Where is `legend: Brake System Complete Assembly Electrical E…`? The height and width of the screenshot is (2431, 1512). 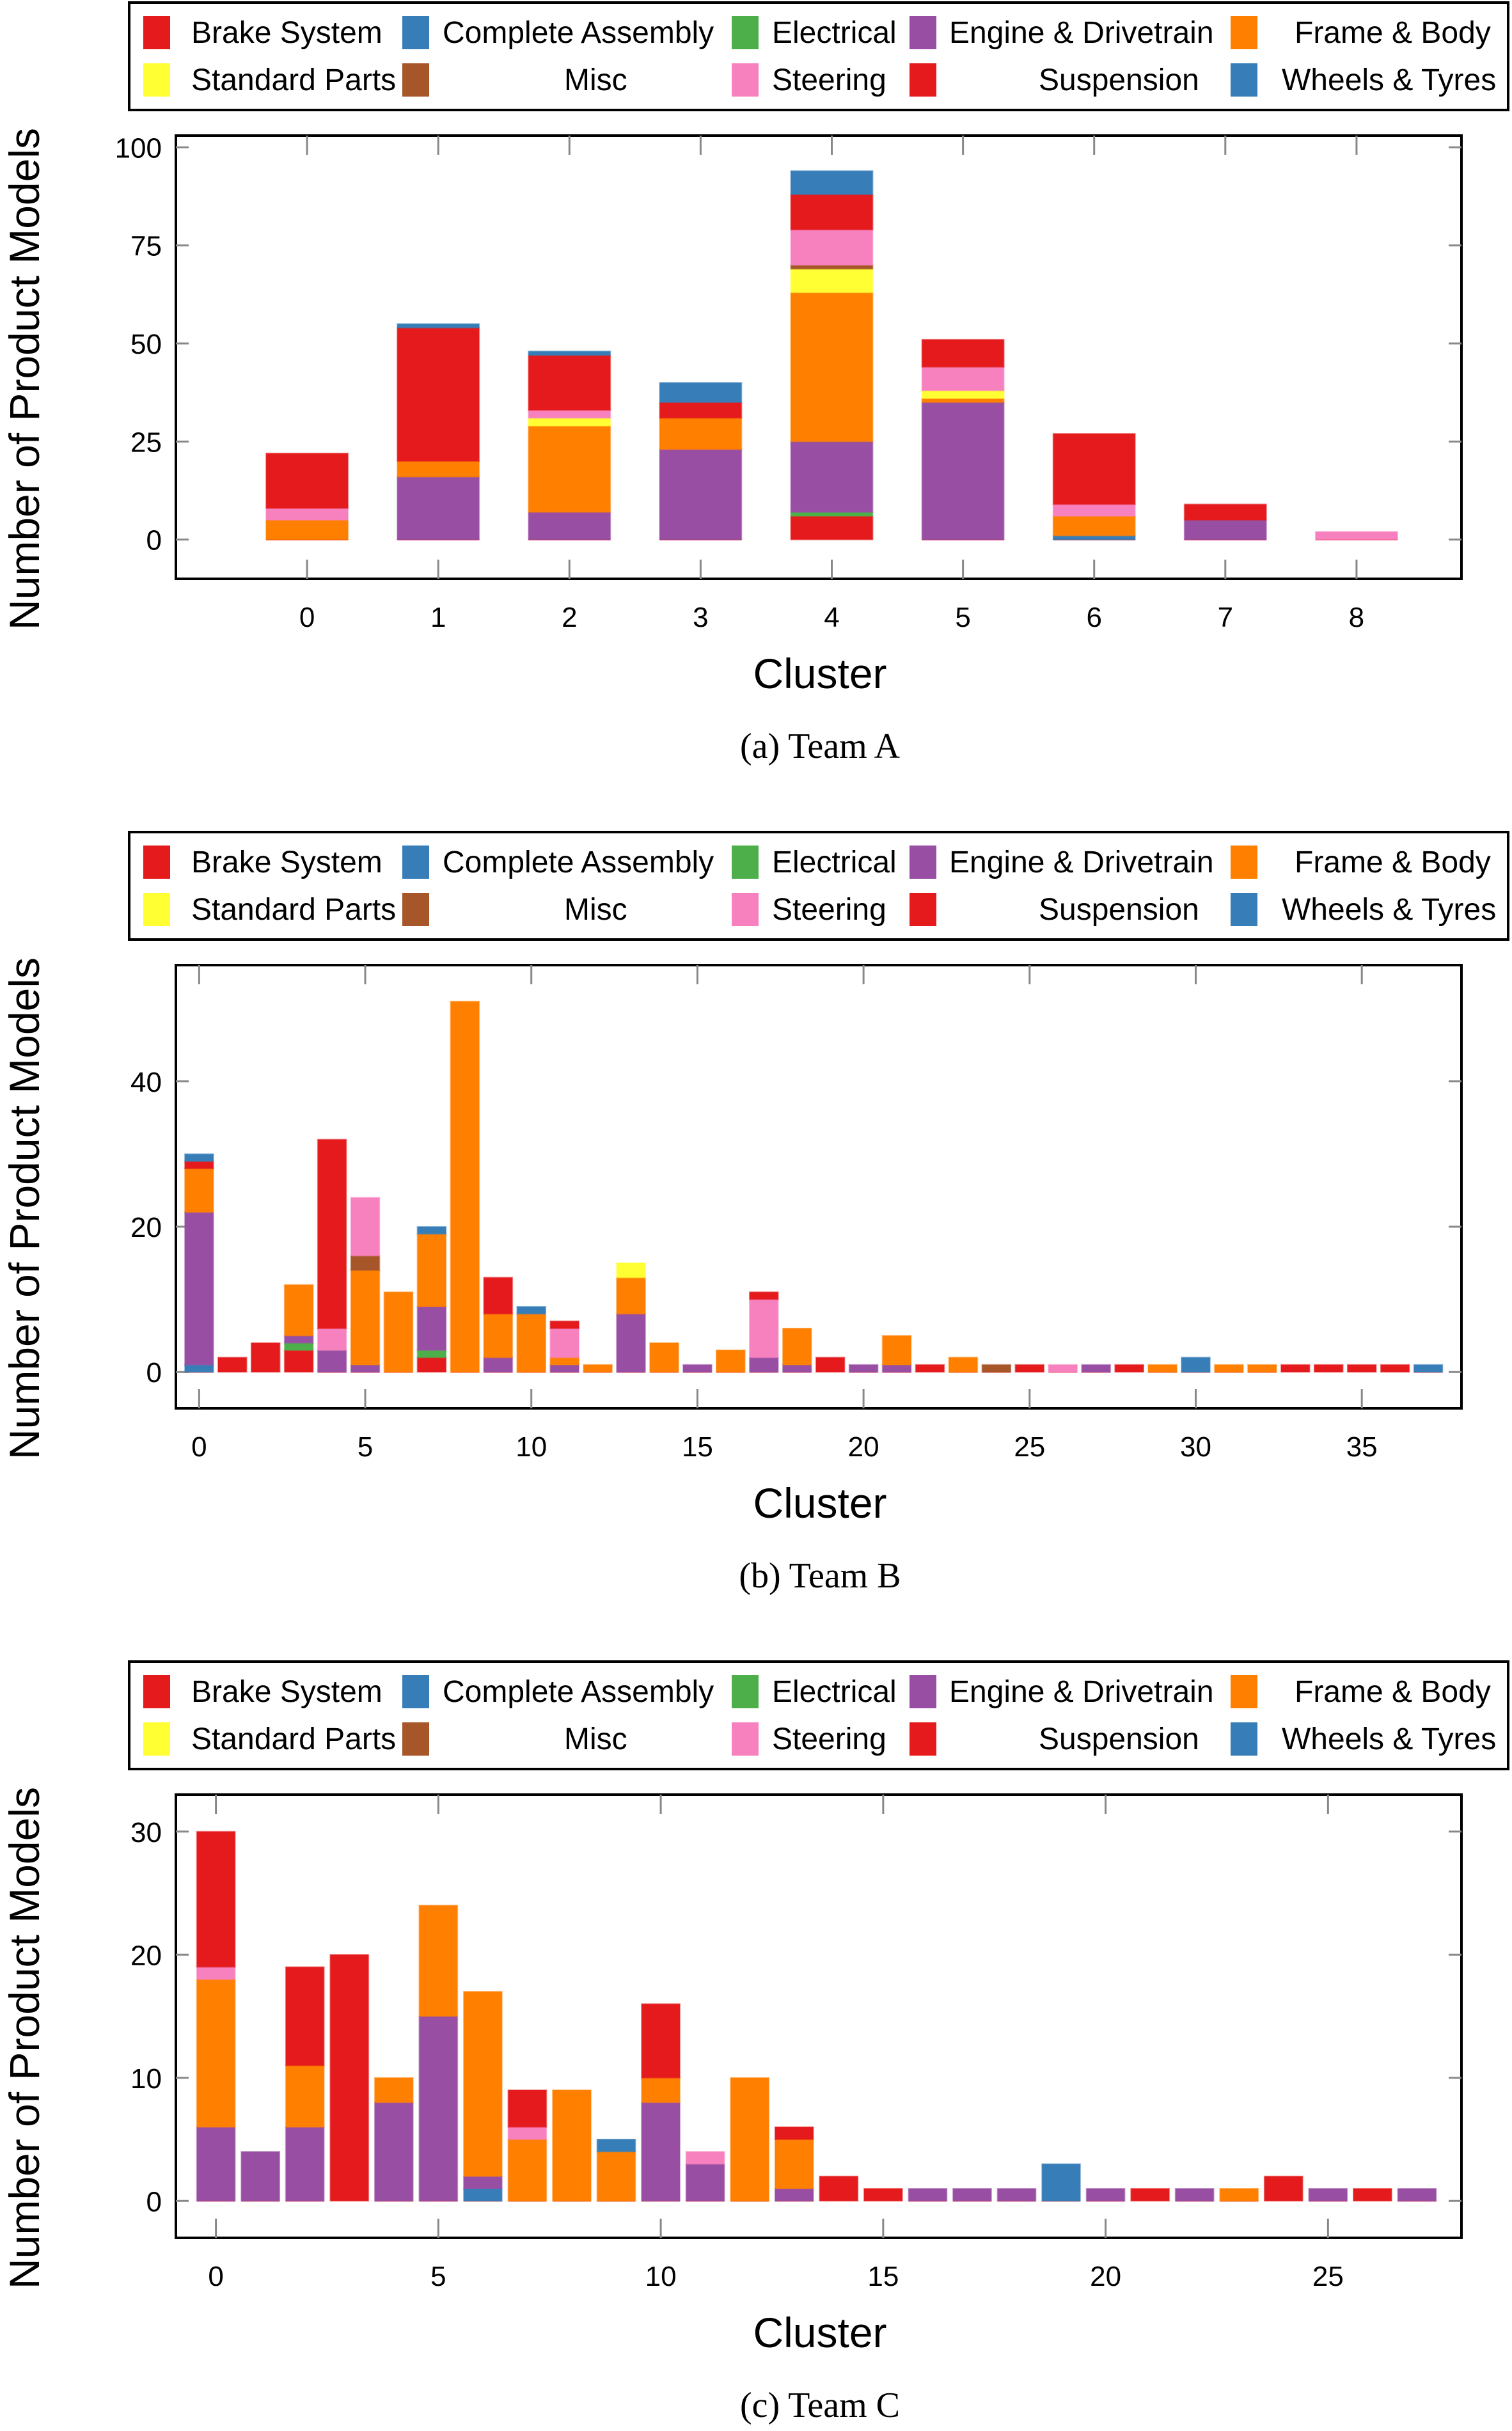
legend: Brake System Complete Assembly Electrical E… is located at coordinates (818, 56).